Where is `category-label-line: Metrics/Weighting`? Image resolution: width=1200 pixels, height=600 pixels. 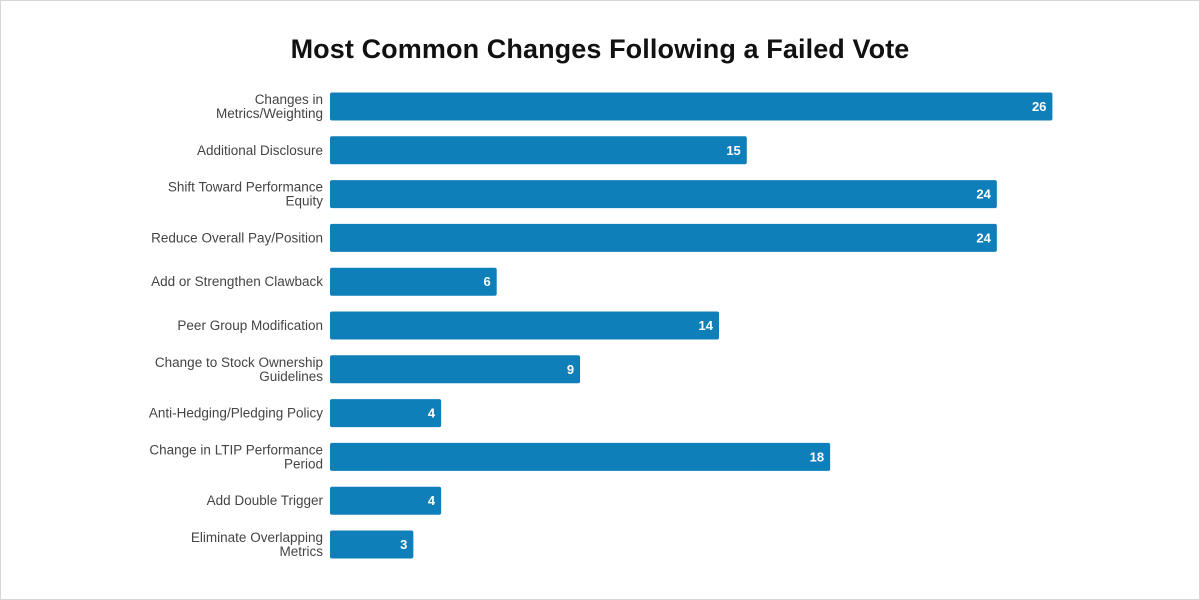 category-label-line: Metrics/Weighting is located at coordinates (269, 113).